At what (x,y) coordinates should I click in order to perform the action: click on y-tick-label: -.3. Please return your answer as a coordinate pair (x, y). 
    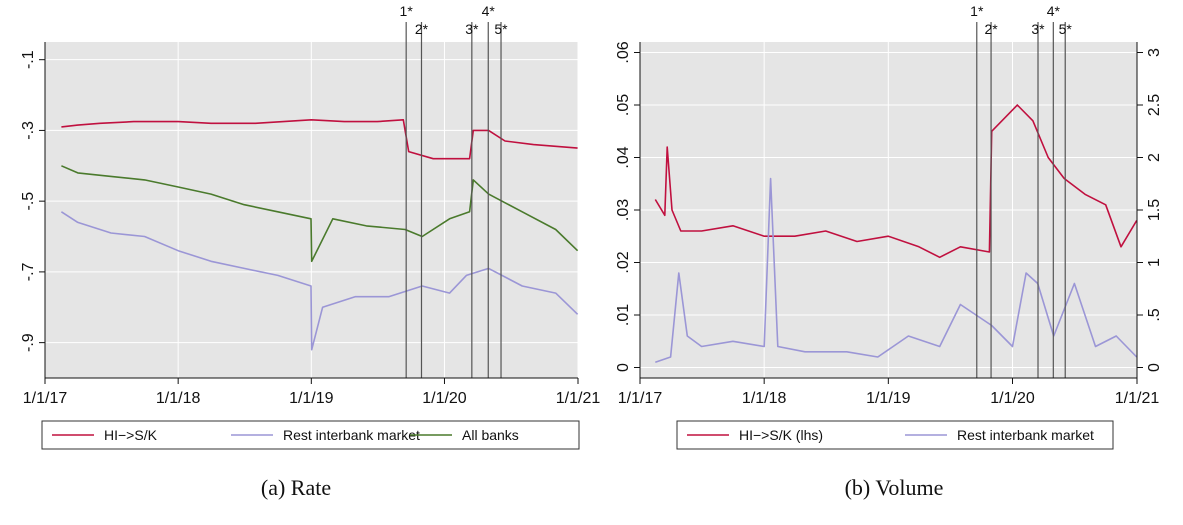
    Looking at the image, I should click on (28, 130).